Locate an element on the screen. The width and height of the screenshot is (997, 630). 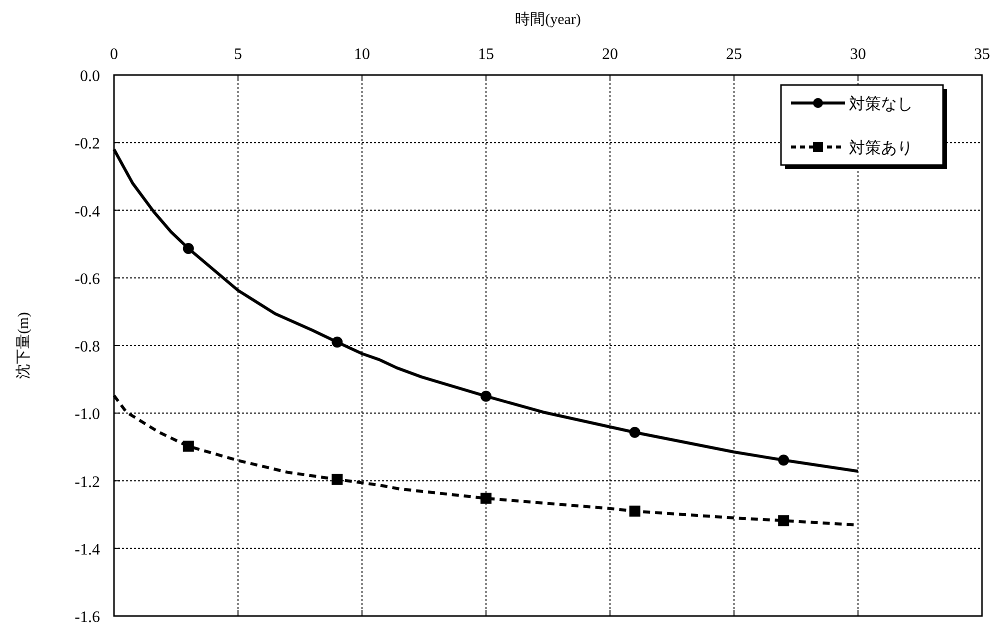
y-tick-label: -1.0 is located at coordinates (87, 415).